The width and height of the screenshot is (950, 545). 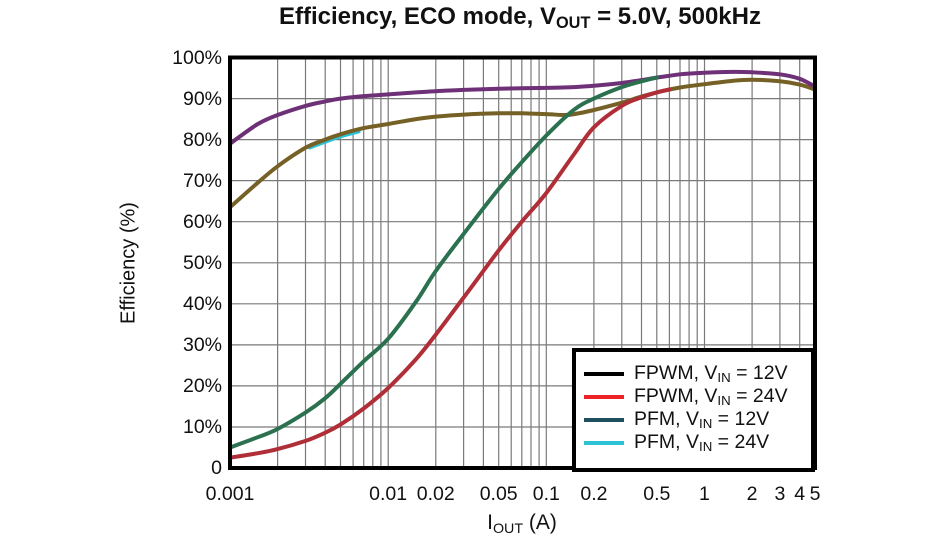 I want to click on legend-item: FPWM, VIN = 12V, so click(x=697, y=373).